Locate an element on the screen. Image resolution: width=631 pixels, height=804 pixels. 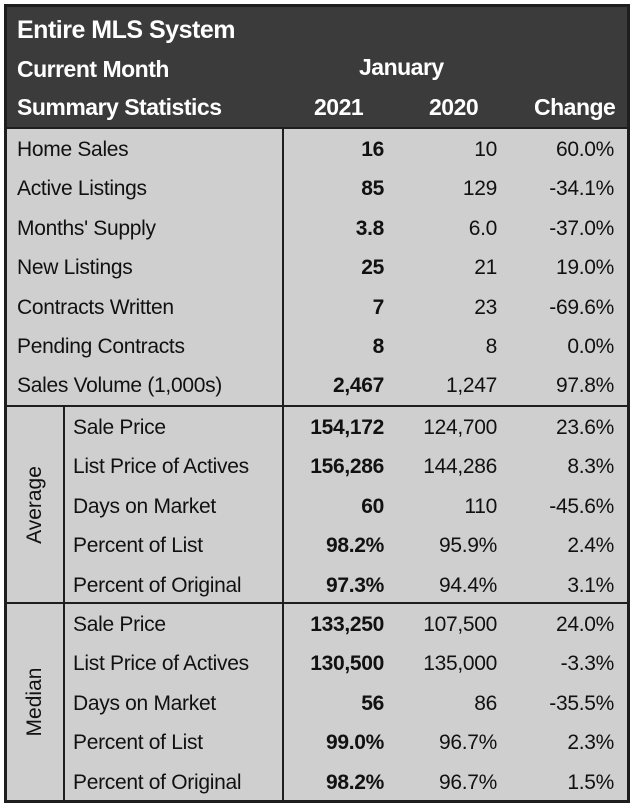
row-label: New Listings is located at coordinates (75, 268).